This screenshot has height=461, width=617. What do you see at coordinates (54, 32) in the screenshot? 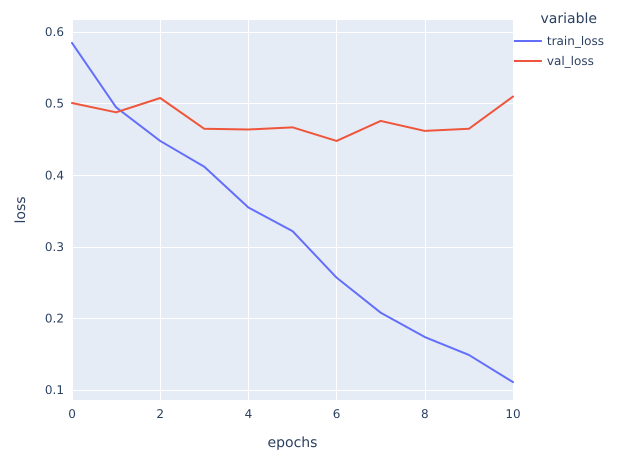
I see `y-tick-label: 0.6` at bounding box center [54, 32].